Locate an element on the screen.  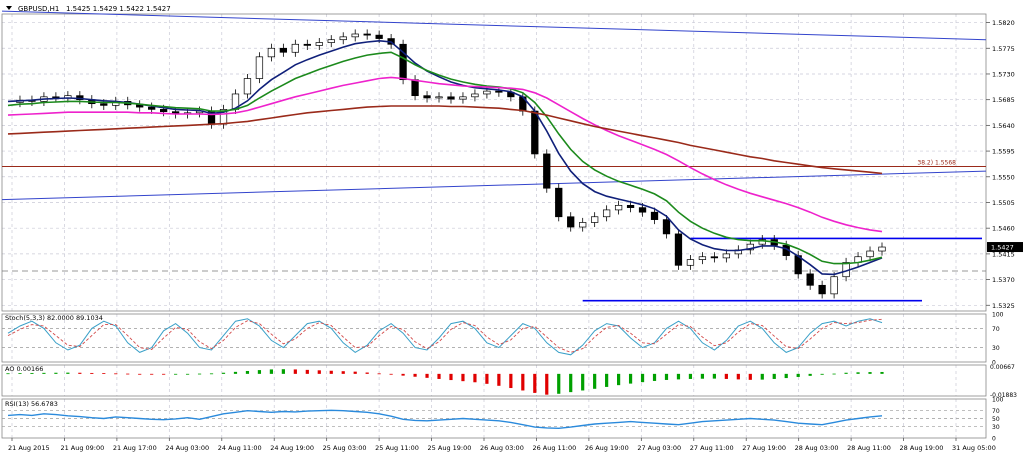
time-tick-label: 21 Aug 17:00 is located at coordinates (135, 448).